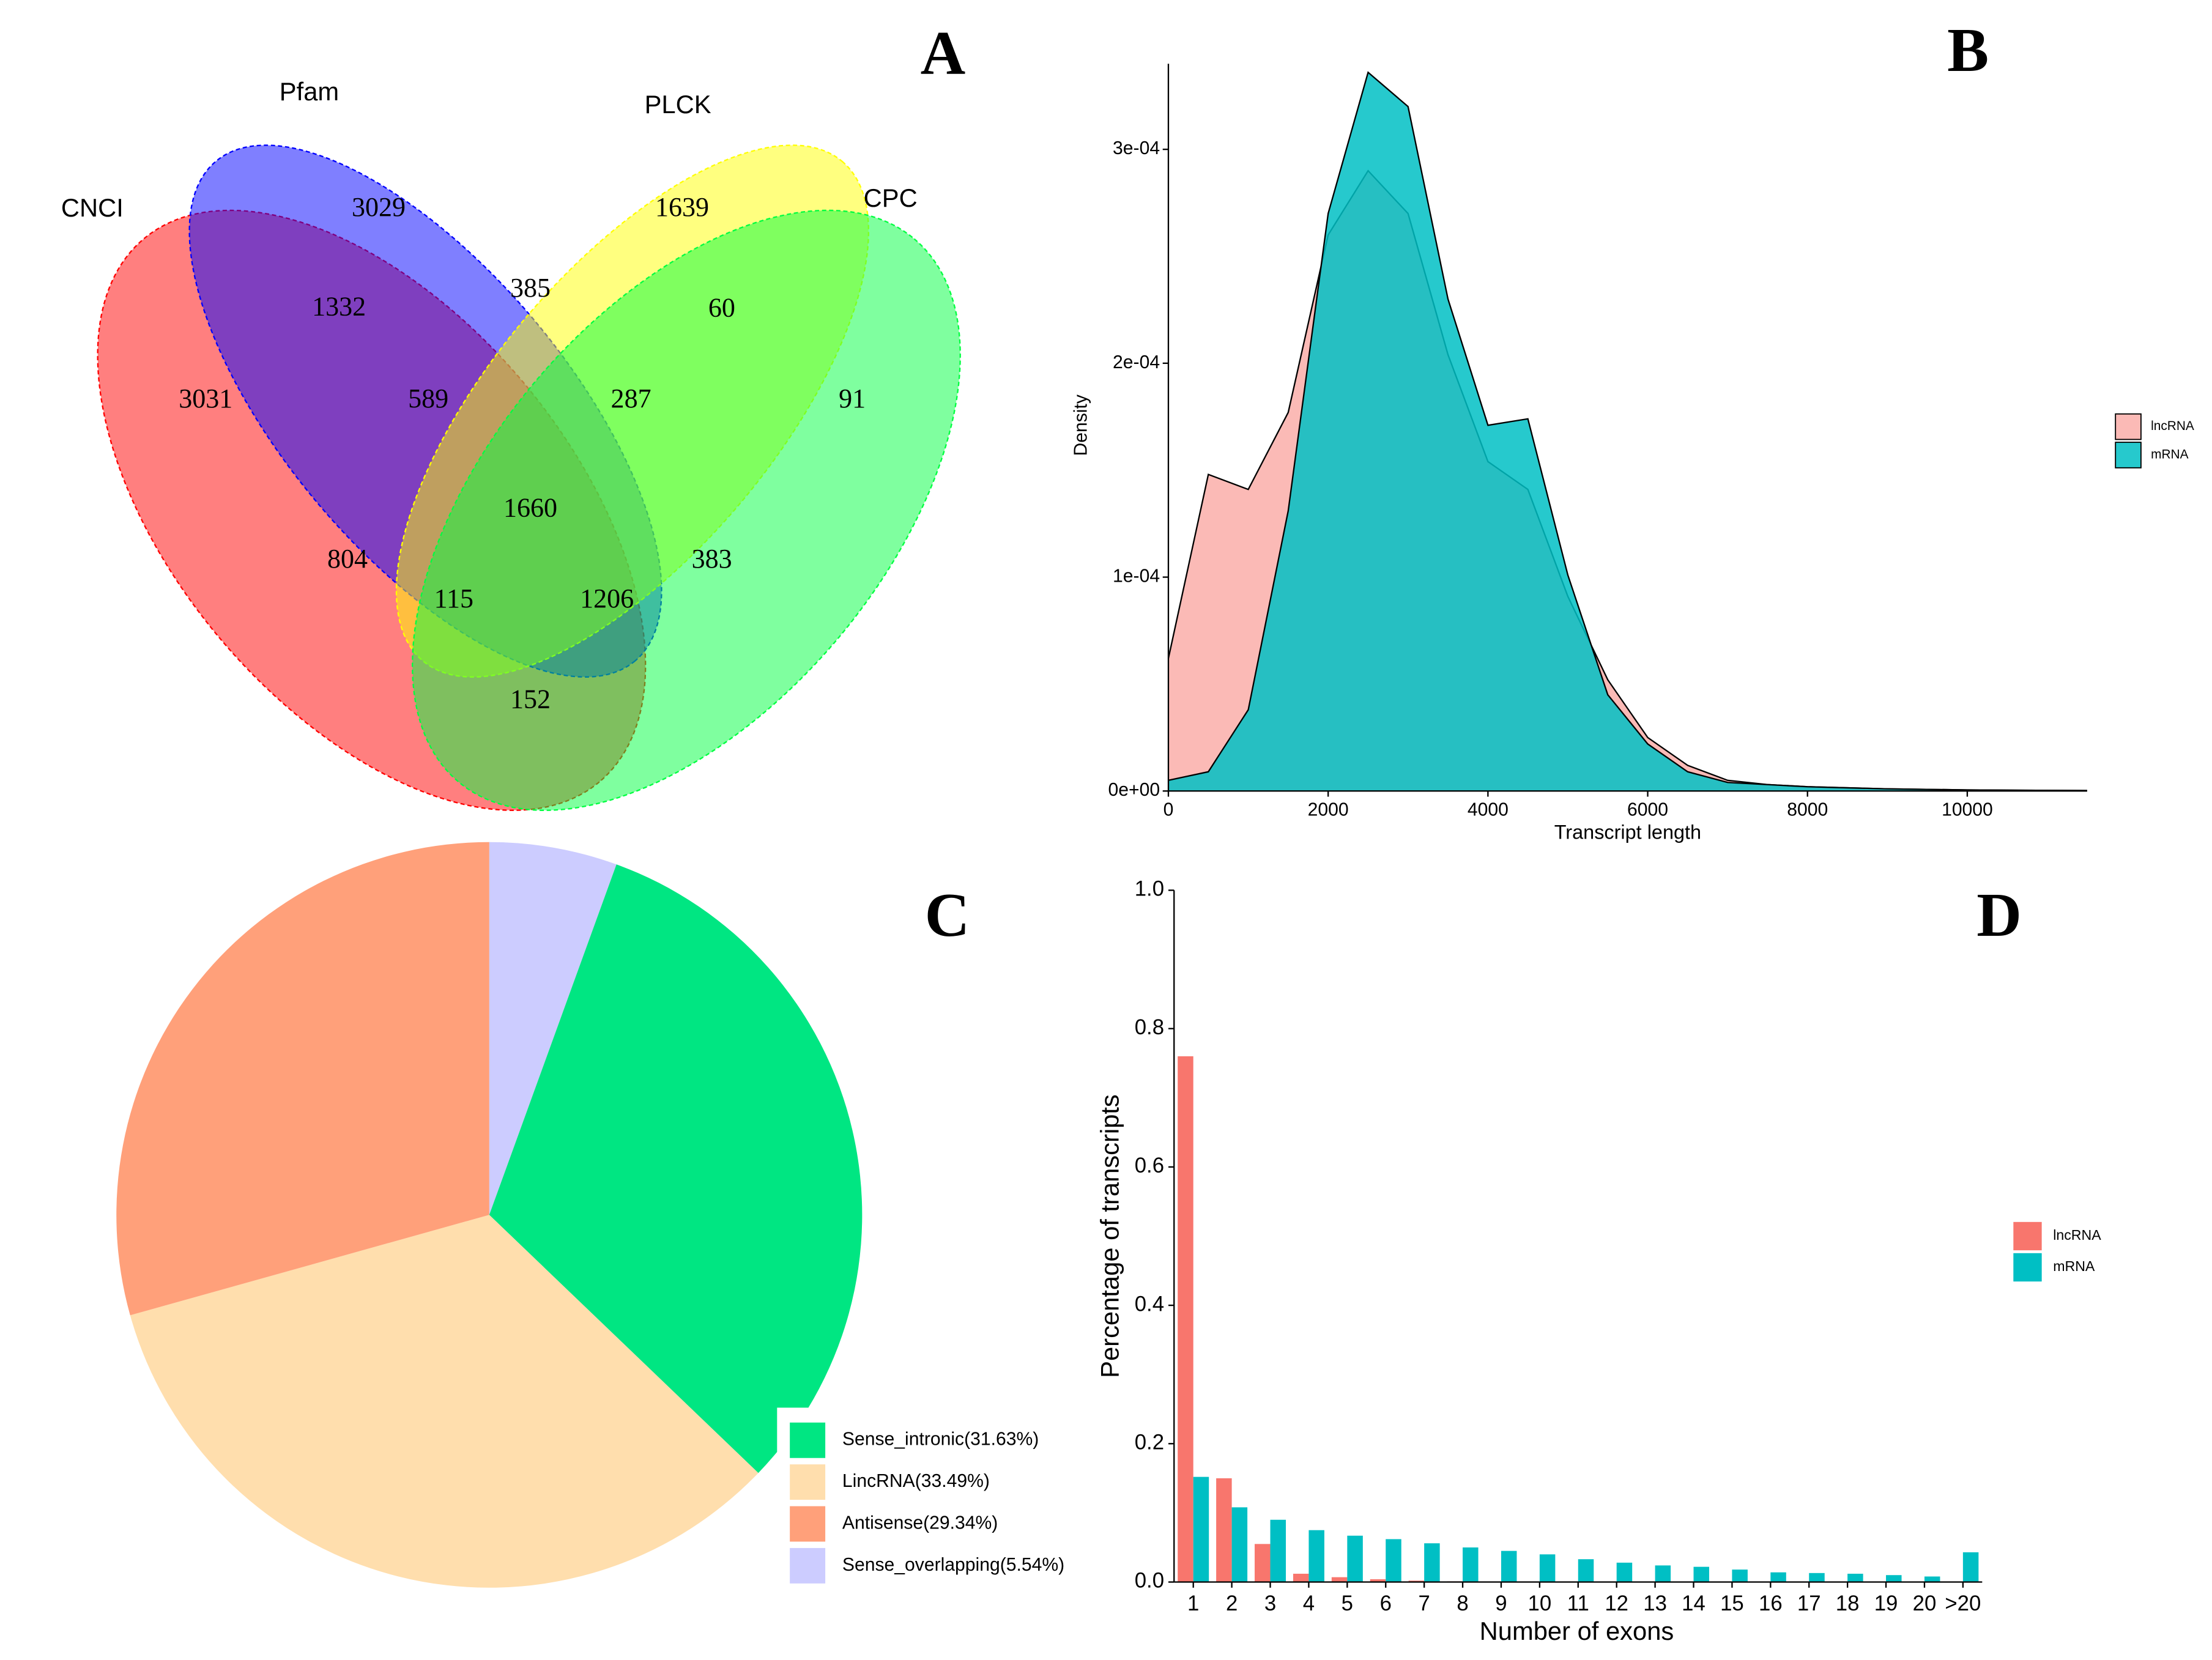 This screenshot has width=2212, height=1660. What do you see at coordinates (1109, 1236) in the screenshot?
I see `y-axis-label: Percentage of transcripts` at bounding box center [1109, 1236].